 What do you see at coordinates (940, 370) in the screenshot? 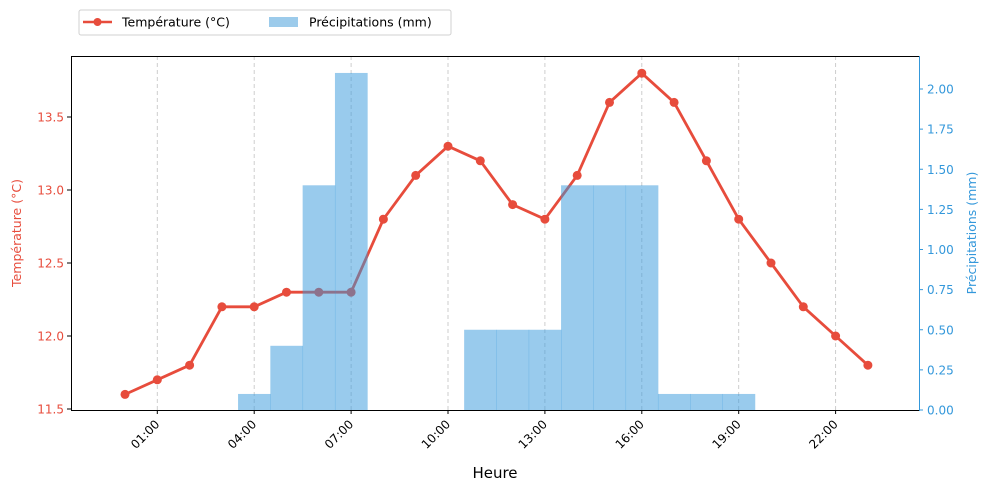
I see `y-right-tick-label: 0.25` at bounding box center [940, 370].